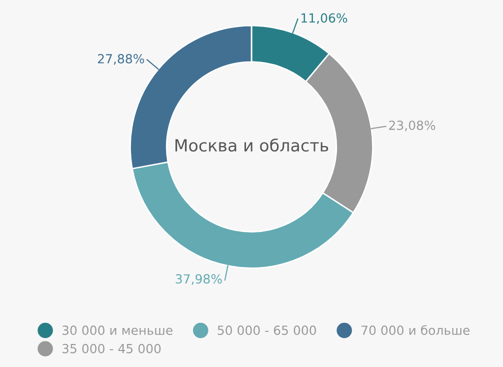  What do you see at coordinates (199, 279) in the screenshot?
I see `data-label: 37,98%` at bounding box center [199, 279].